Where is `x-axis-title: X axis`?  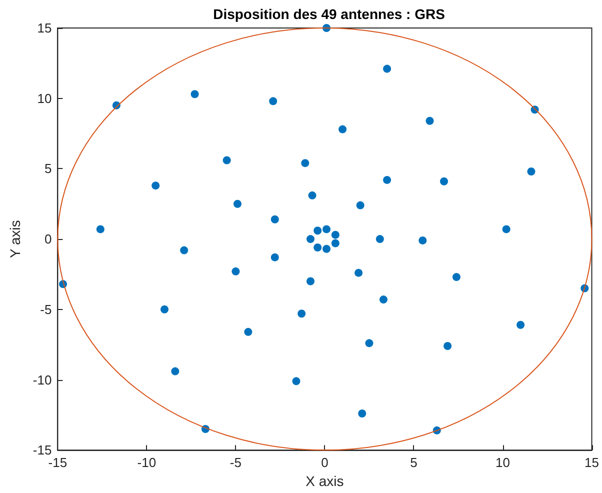 x-axis-title: X axis is located at coordinates (325, 481).